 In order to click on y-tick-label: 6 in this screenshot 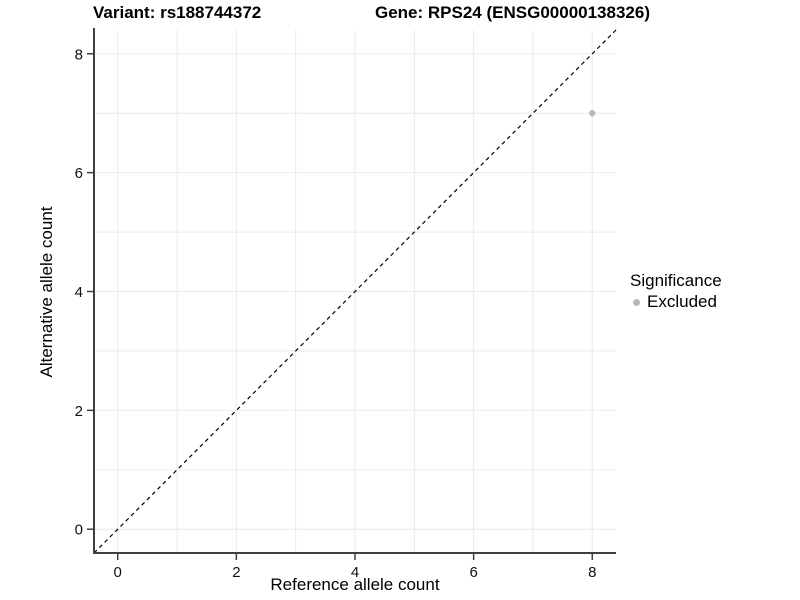, I will do `click(79, 173)`.